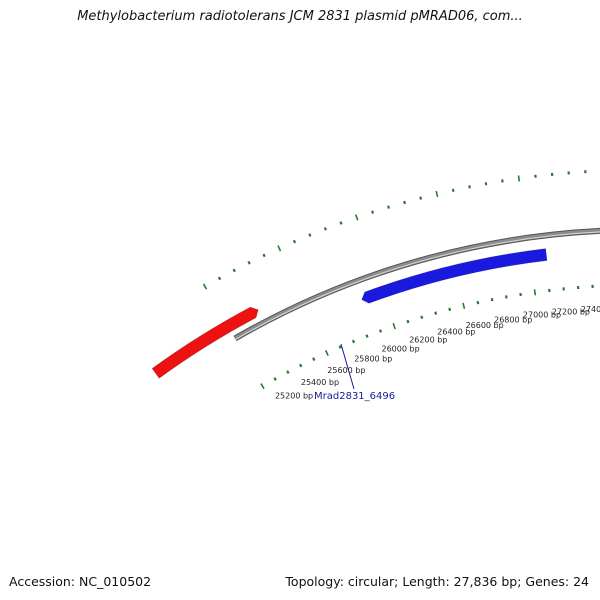 Image resolution: width=600 pixels, height=600 pixels. Describe the element at coordinates (354, 396) in the screenshot. I see `gene-label-mrad2831-6496: Mrad2831_6496` at that location.